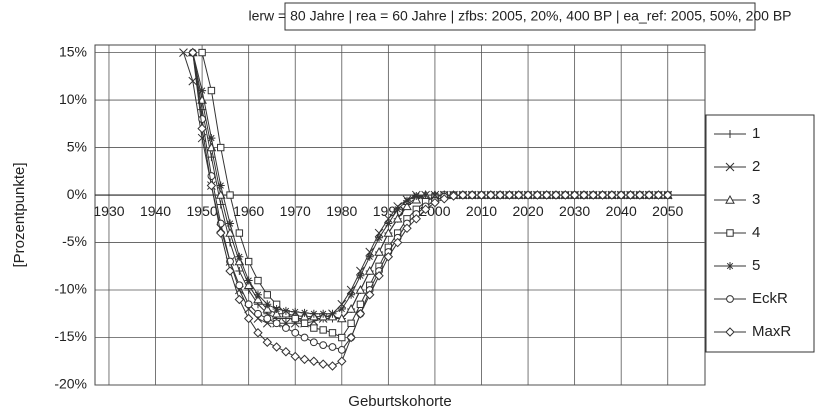 The height and width of the screenshot is (414, 816). Describe the element at coordinates (520, 16) in the screenshot. I see `title-box` at that location.